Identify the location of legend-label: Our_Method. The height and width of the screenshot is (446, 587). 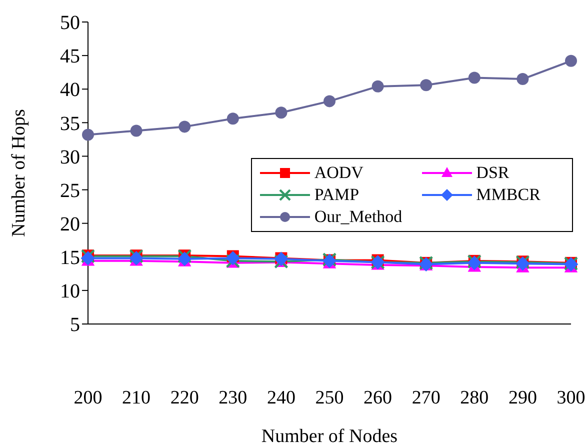
(358, 217).